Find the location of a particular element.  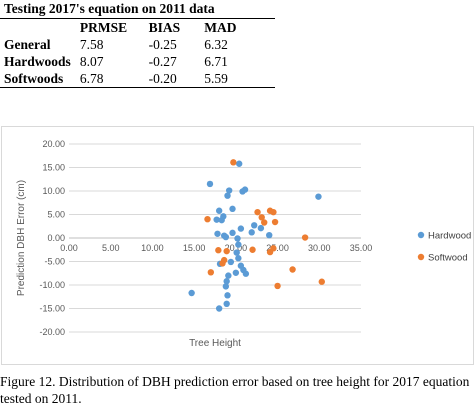

x-tick-label: 0.00 is located at coordinates (69, 248).